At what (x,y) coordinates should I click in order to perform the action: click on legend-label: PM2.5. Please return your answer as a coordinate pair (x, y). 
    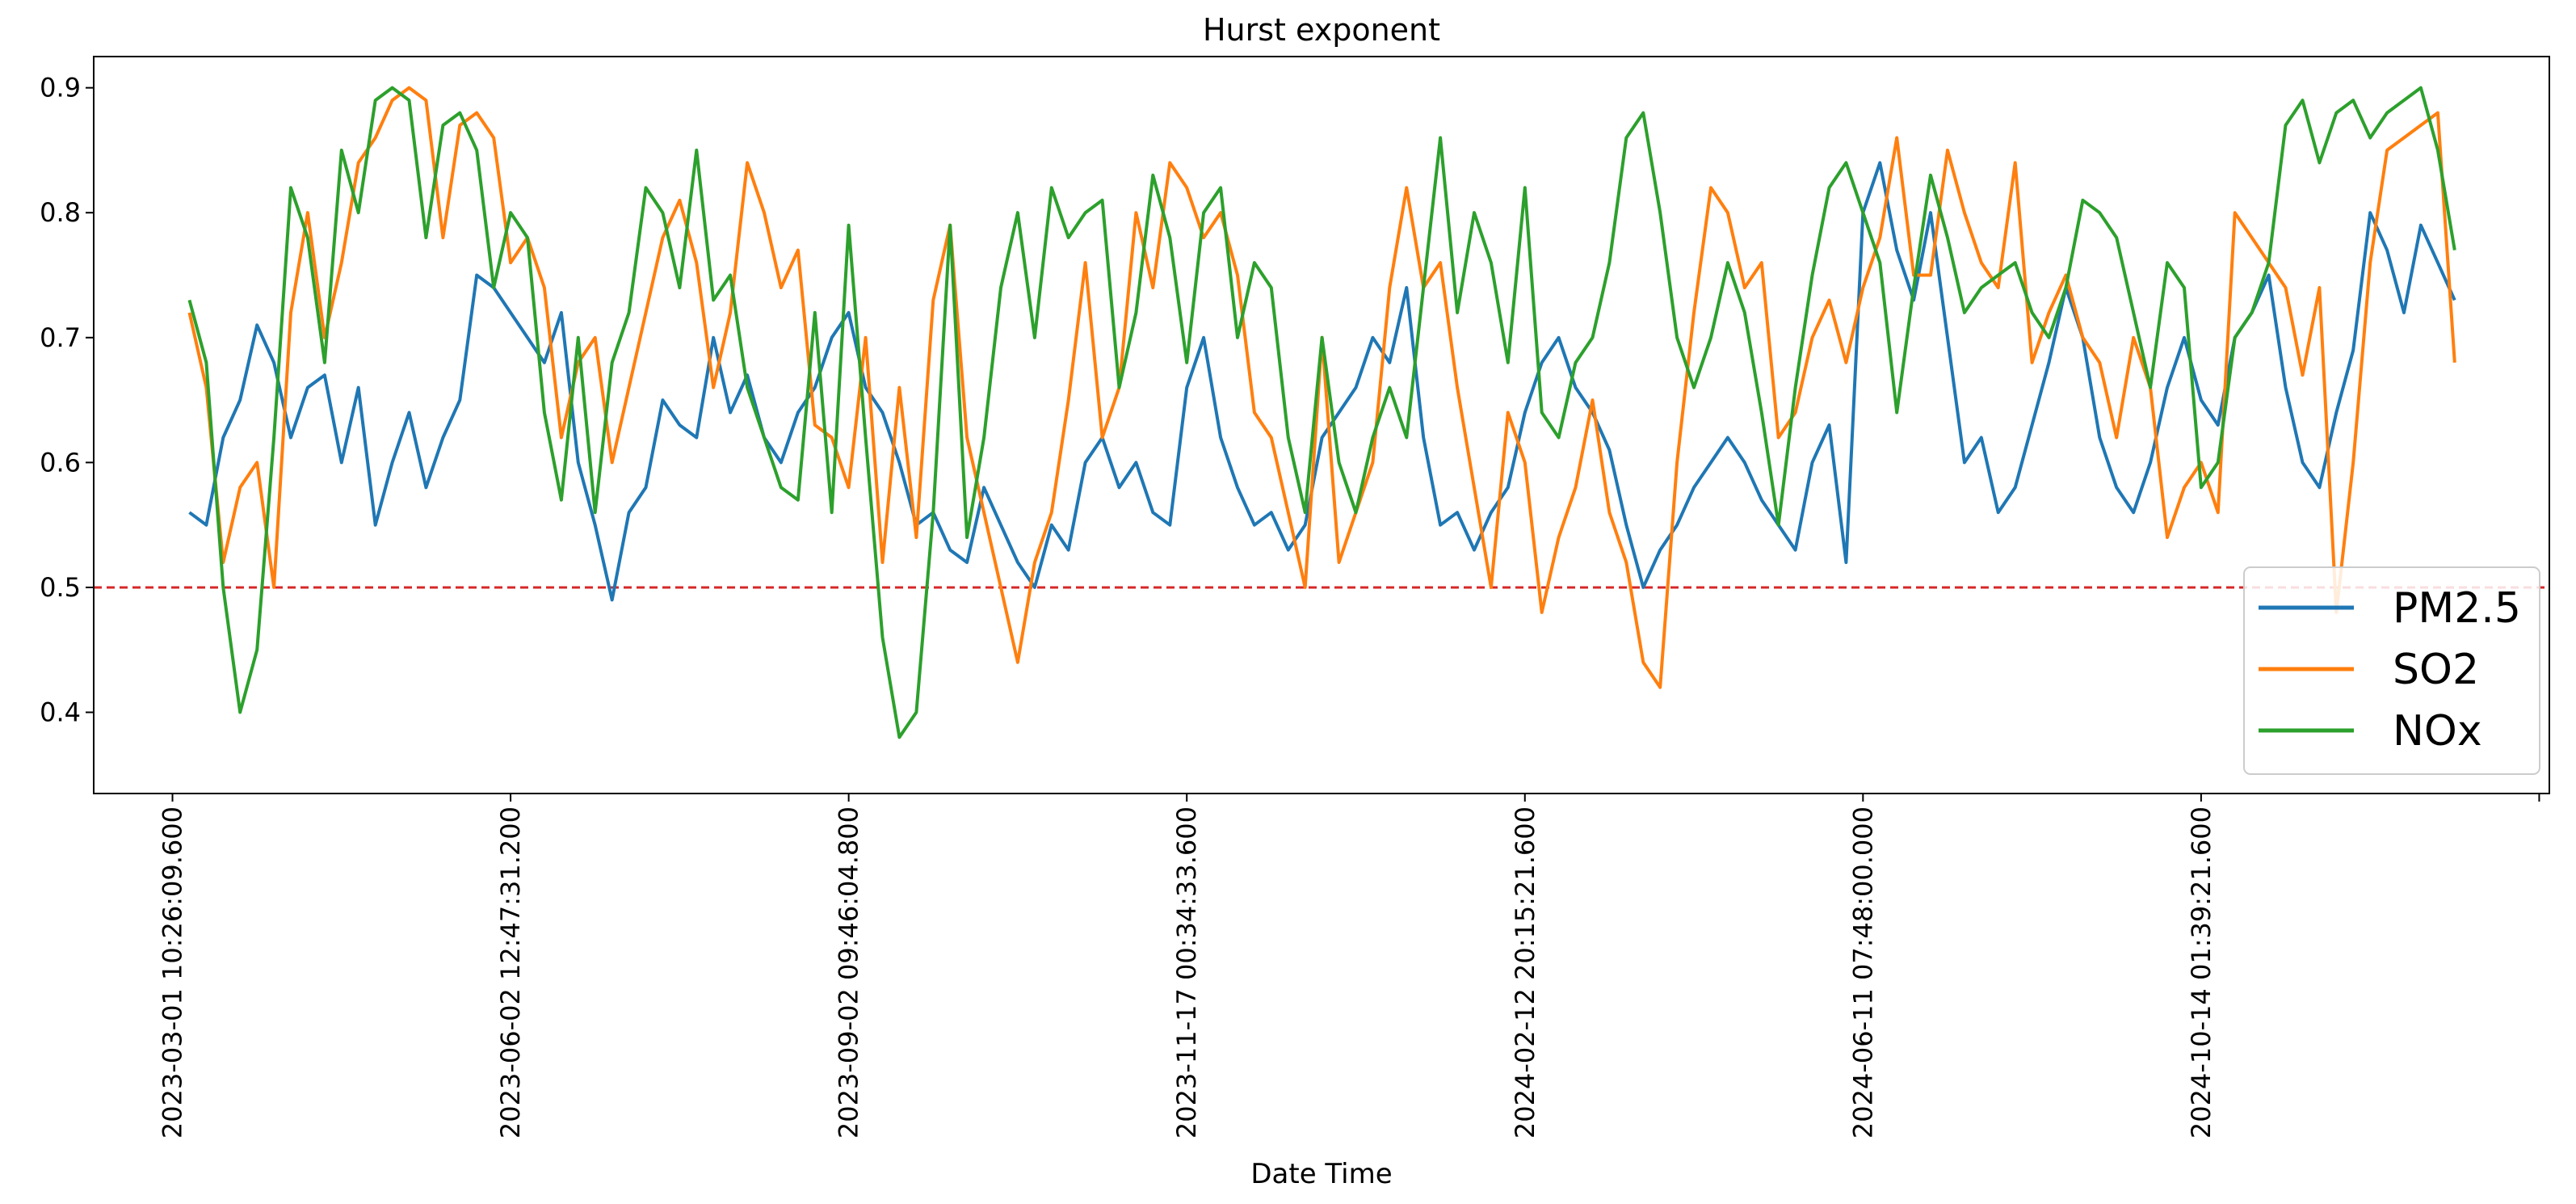
    Looking at the image, I should click on (2457, 608).